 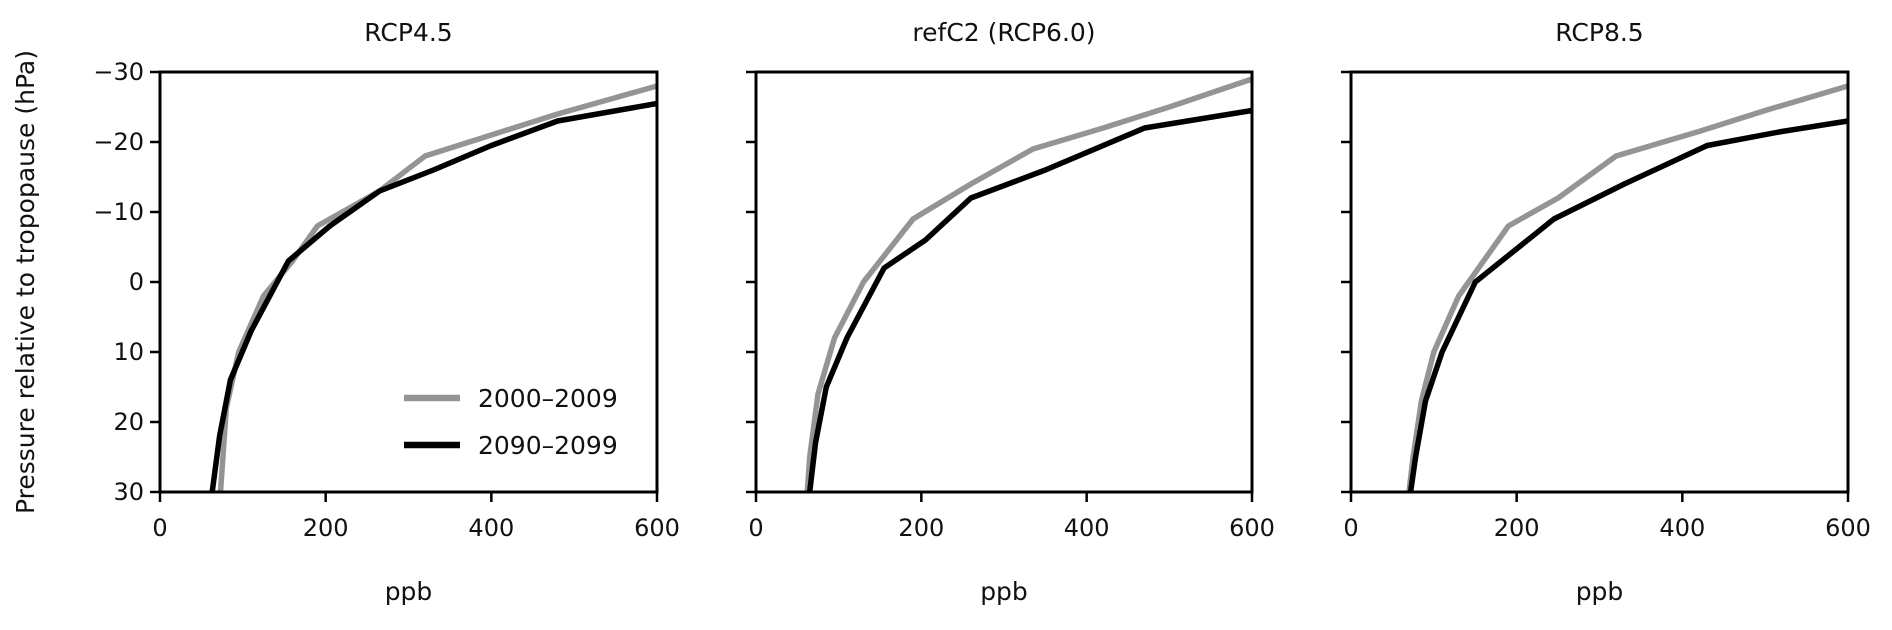 I want to click on chart-title: refC2 (RCP6.0), so click(x=1003, y=32).